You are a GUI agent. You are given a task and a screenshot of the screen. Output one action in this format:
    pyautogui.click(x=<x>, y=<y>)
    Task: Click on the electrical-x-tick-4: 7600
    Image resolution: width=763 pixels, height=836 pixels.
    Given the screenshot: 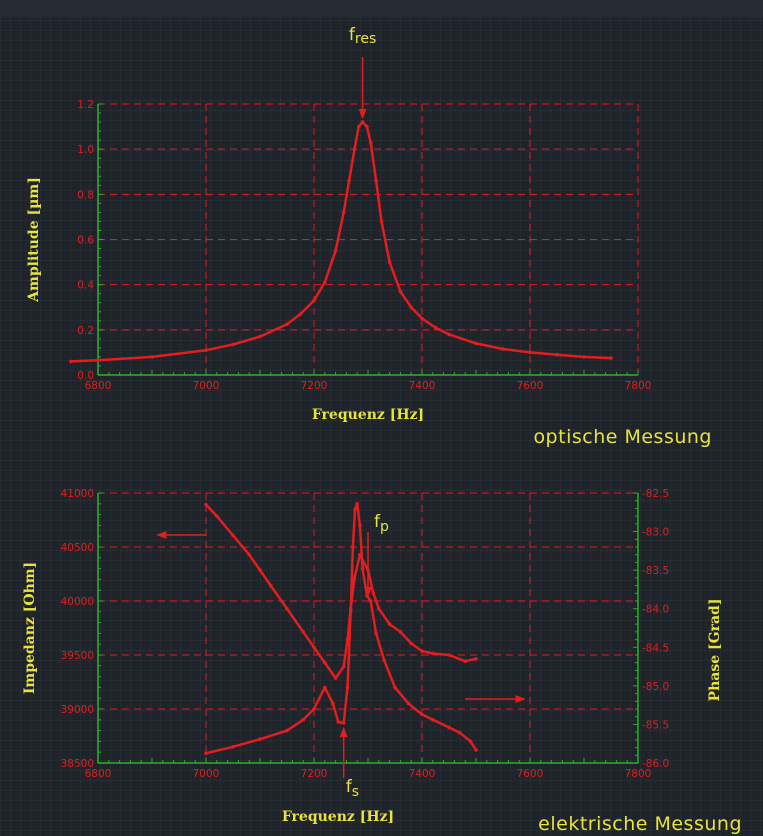 What is the action you would take?
    pyautogui.click(x=530, y=774)
    